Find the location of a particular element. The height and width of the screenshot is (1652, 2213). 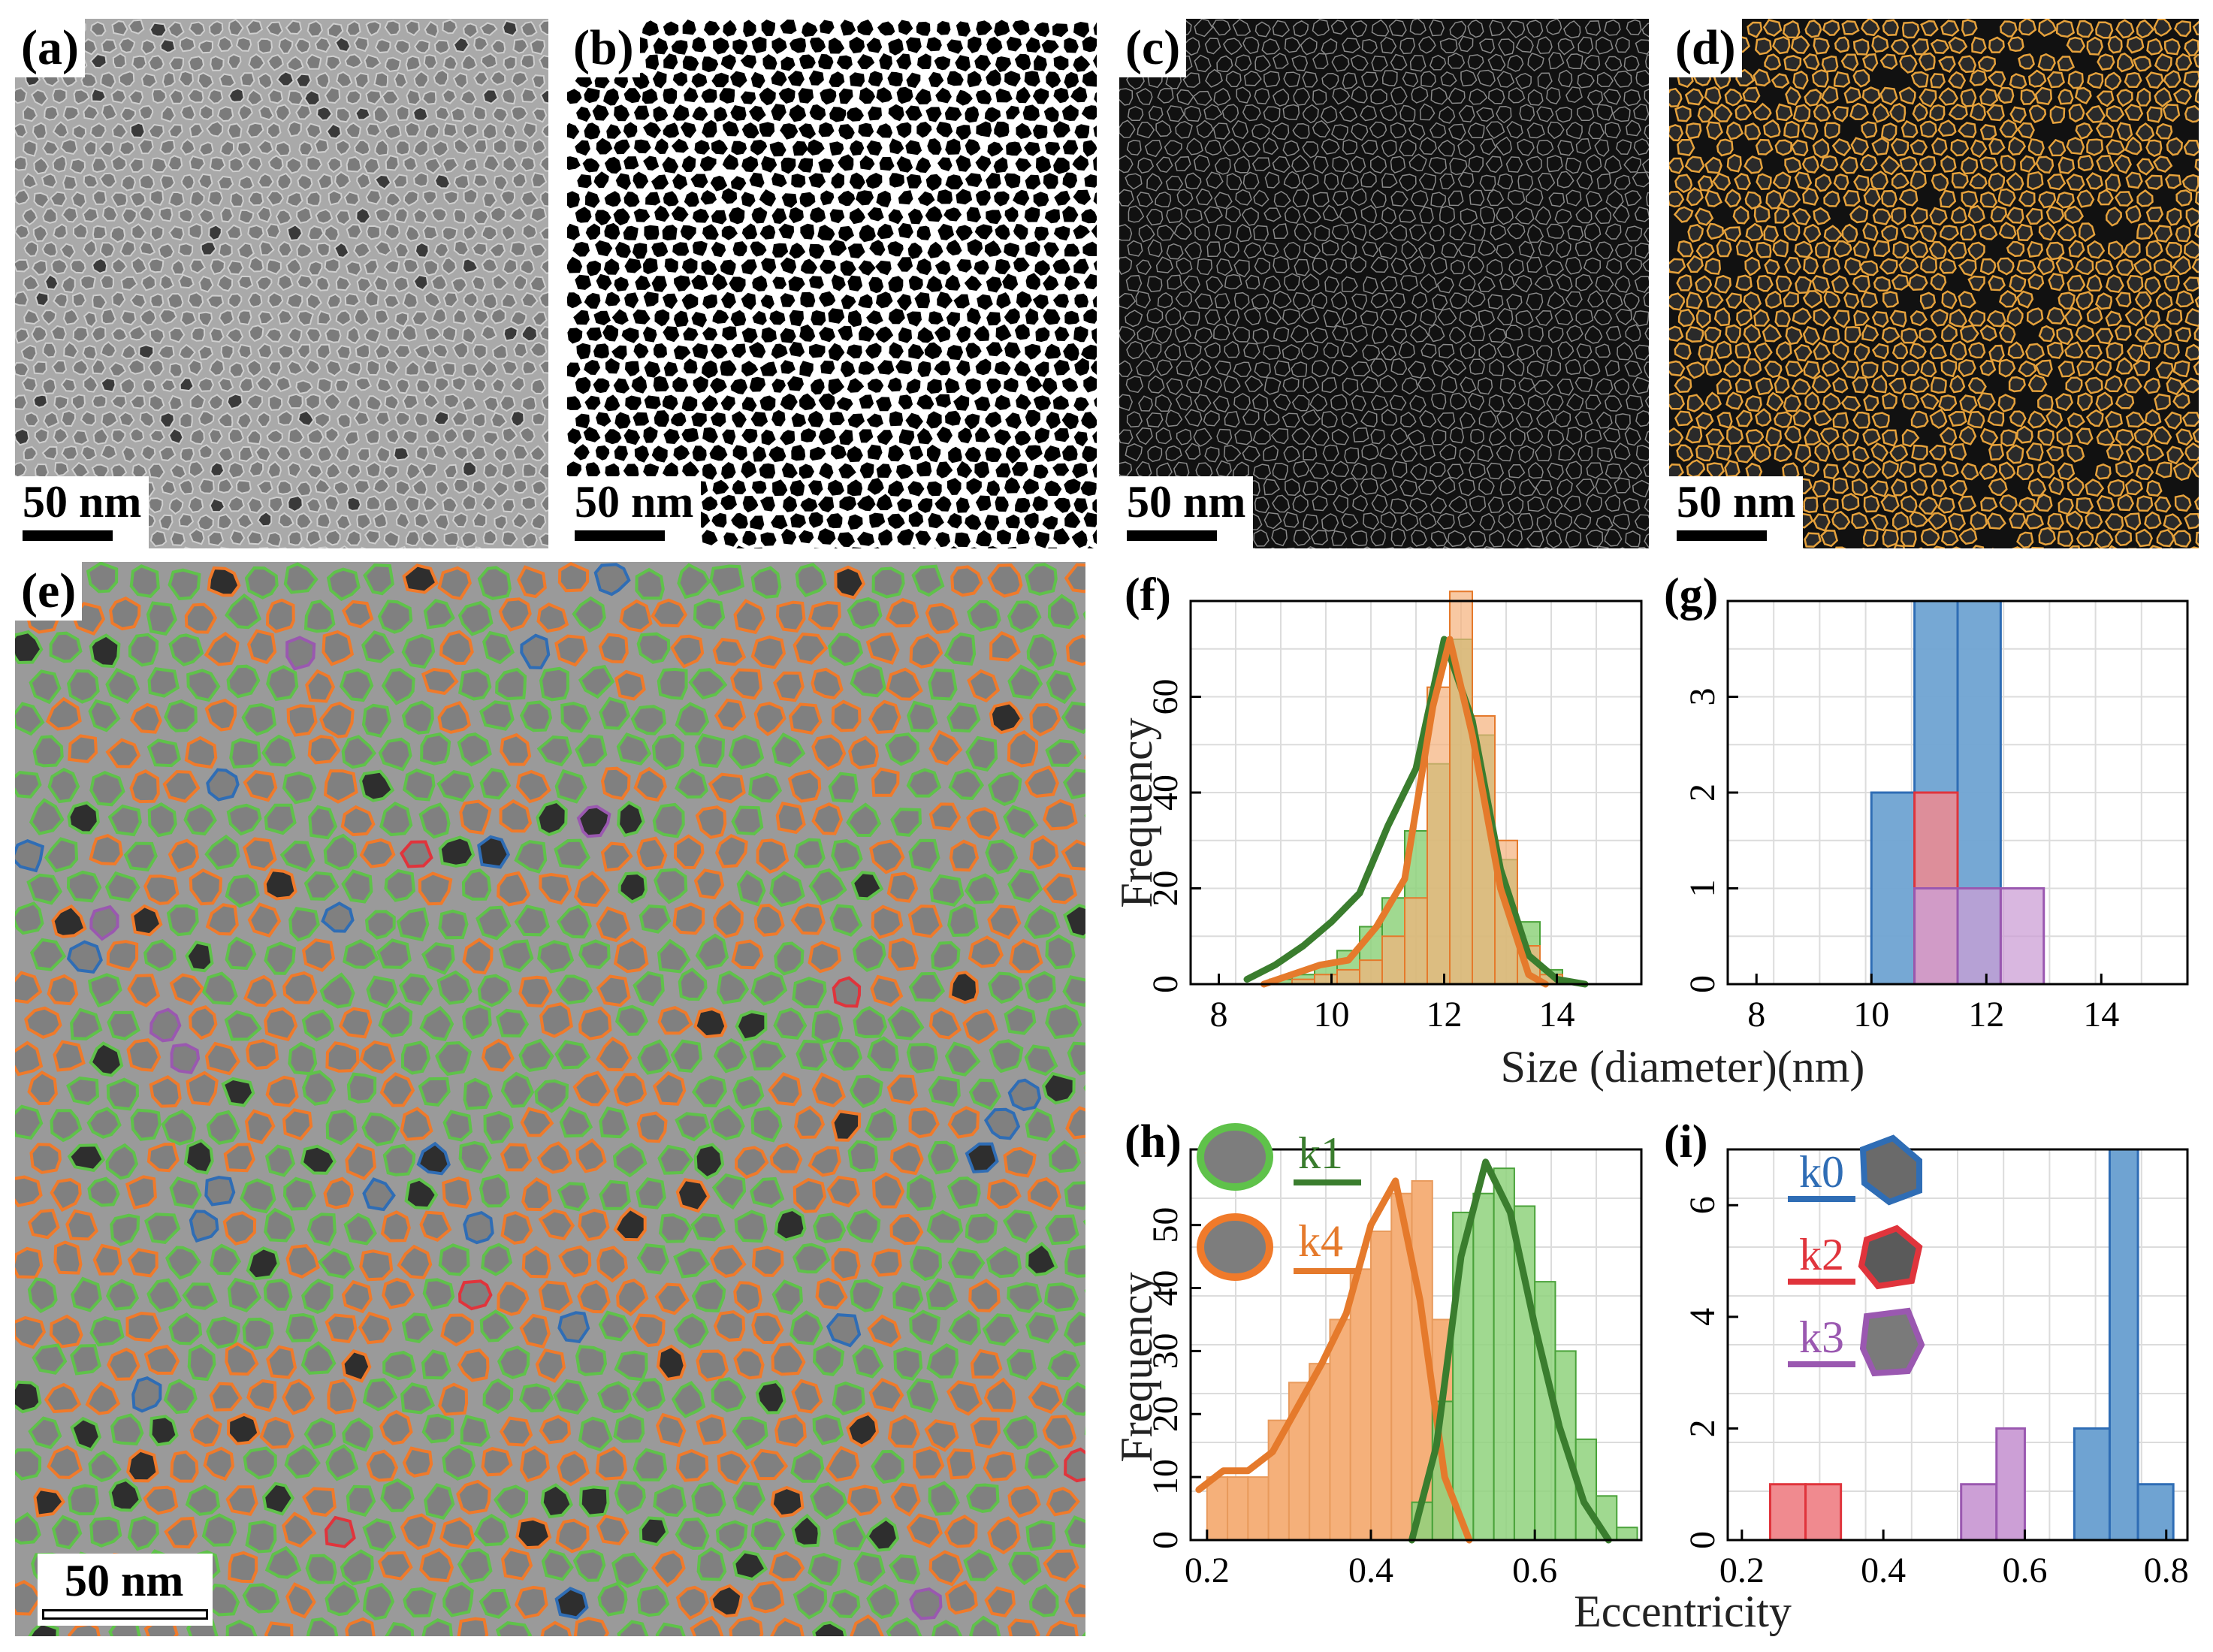

outline-particles-d is located at coordinates (1934, 283).